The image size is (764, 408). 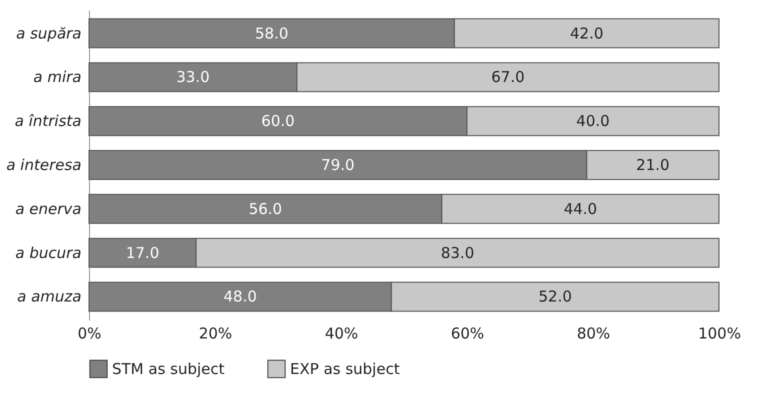 What do you see at coordinates (265, 209) in the screenshot?
I see `data-label: 56.0` at bounding box center [265, 209].